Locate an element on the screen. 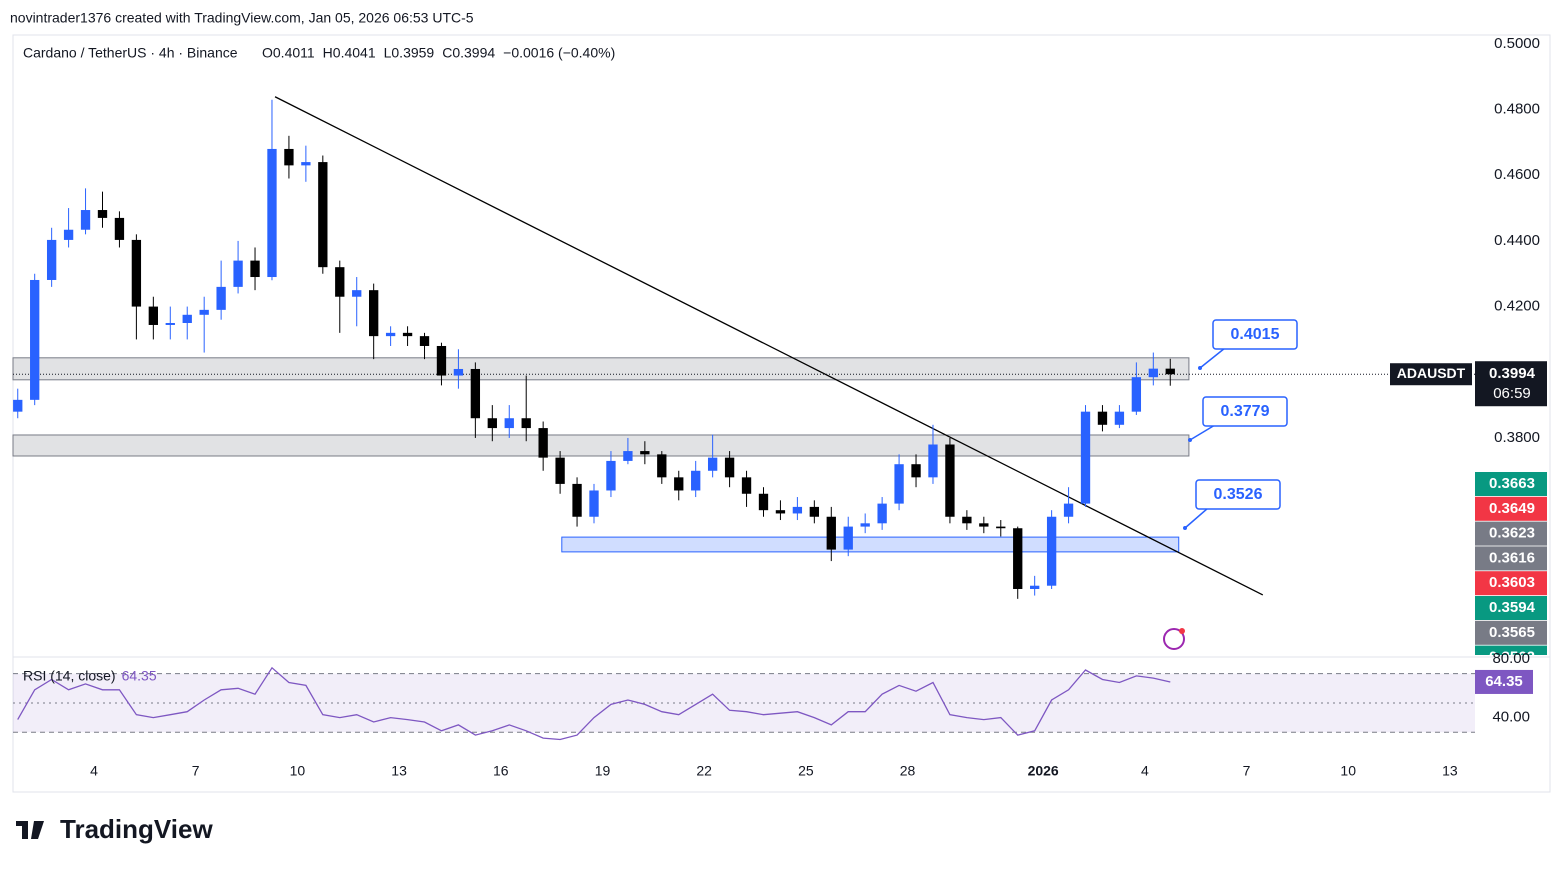  rsi-value: 64.35 is located at coordinates (139, 676).